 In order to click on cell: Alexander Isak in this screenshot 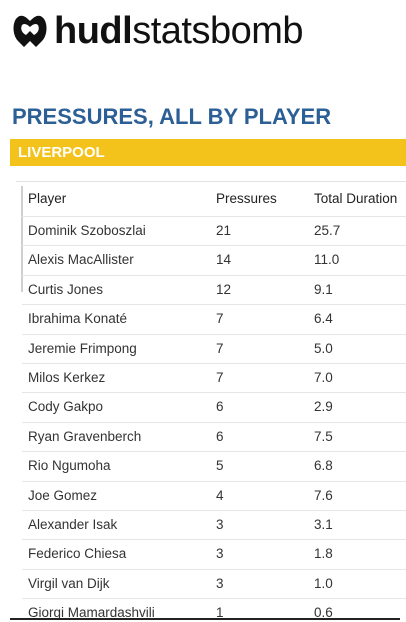, I will do `click(73, 524)`.